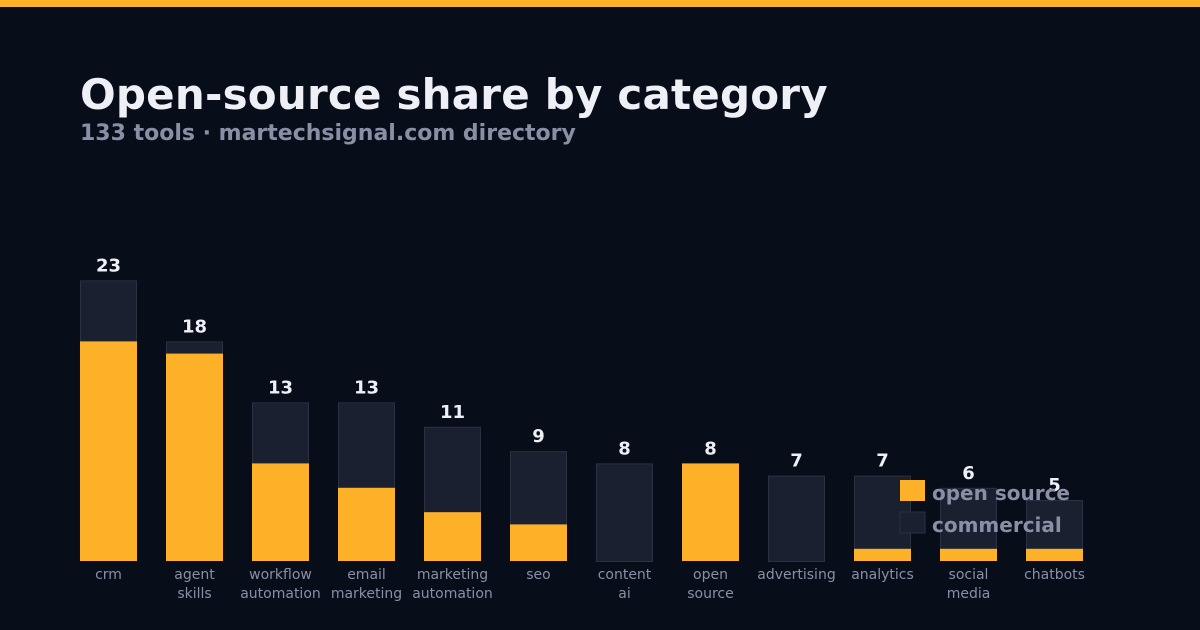 This screenshot has height=630, width=1200. I want to click on category-label: chatbots, so click(1054, 575).